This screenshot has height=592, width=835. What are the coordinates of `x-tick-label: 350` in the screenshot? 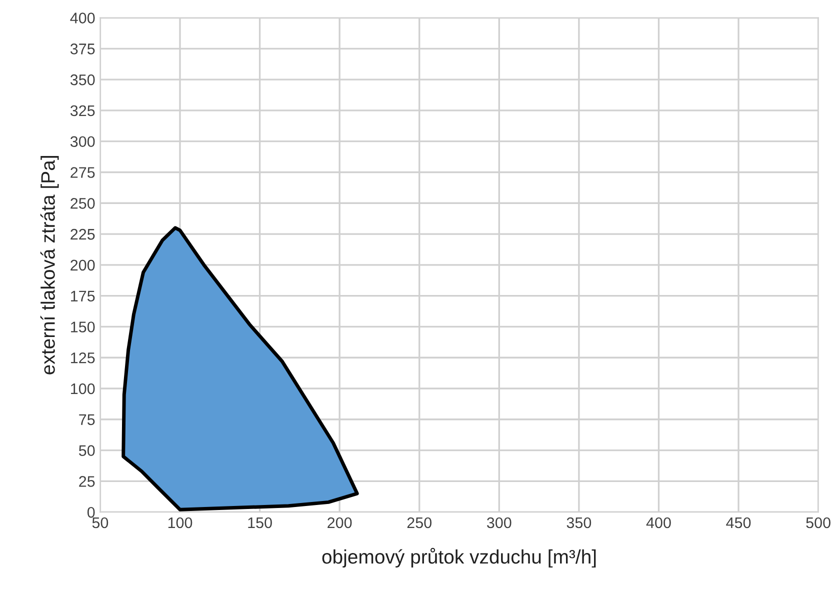 It's located at (579, 522).